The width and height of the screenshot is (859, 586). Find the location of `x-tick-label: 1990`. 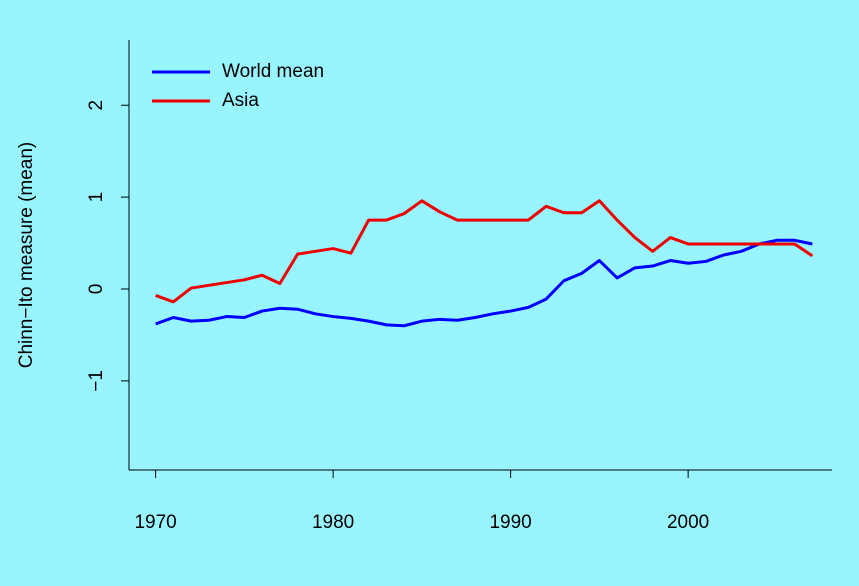

x-tick-label: 1990 is located at coordinates (510, 522).